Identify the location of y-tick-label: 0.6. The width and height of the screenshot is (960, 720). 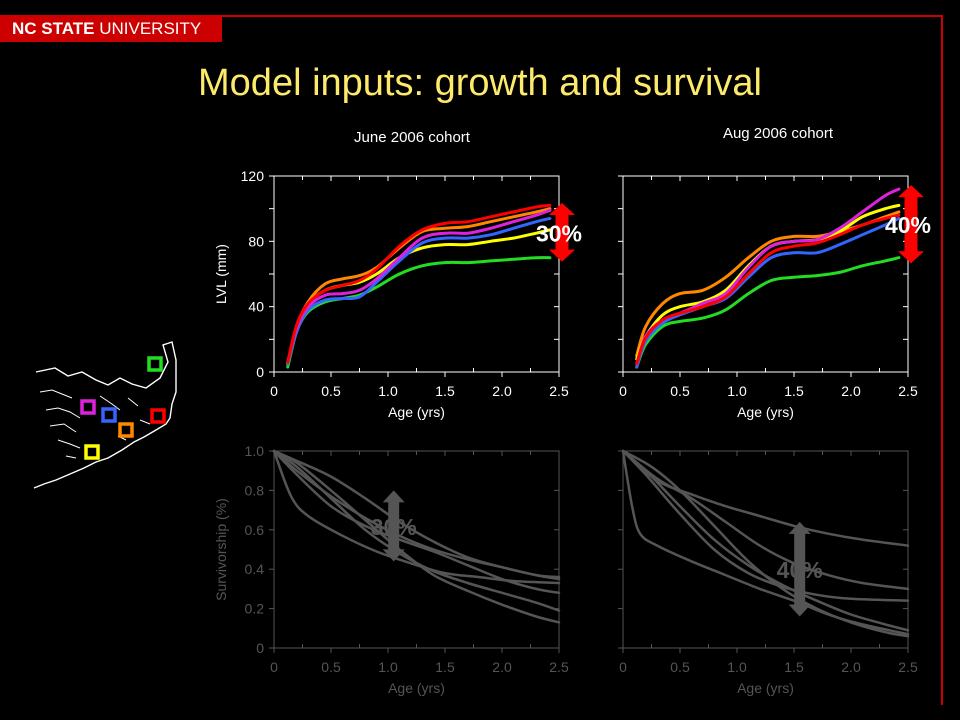
(255, 530).